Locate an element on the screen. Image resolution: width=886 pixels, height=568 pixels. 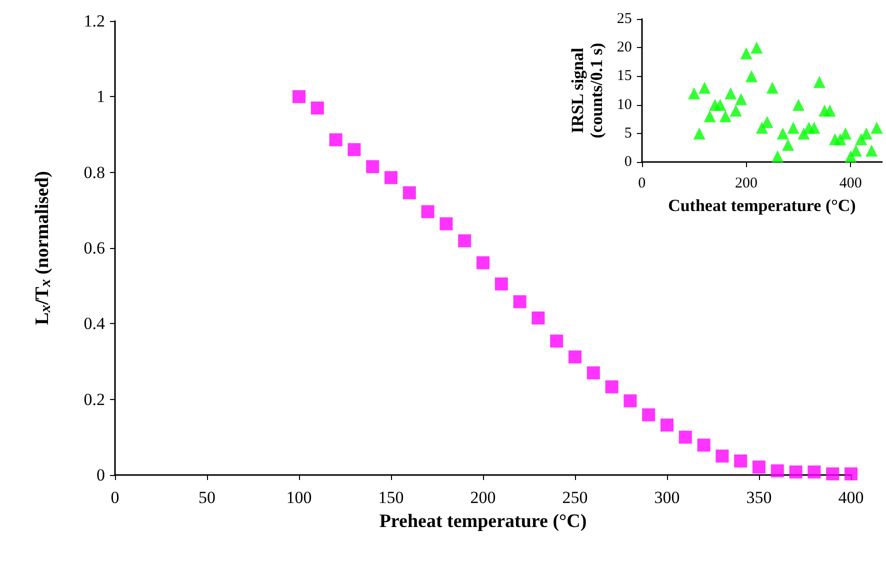
x-axis-title: Preheat temperature (°C) is located at coordinates (483, 521).